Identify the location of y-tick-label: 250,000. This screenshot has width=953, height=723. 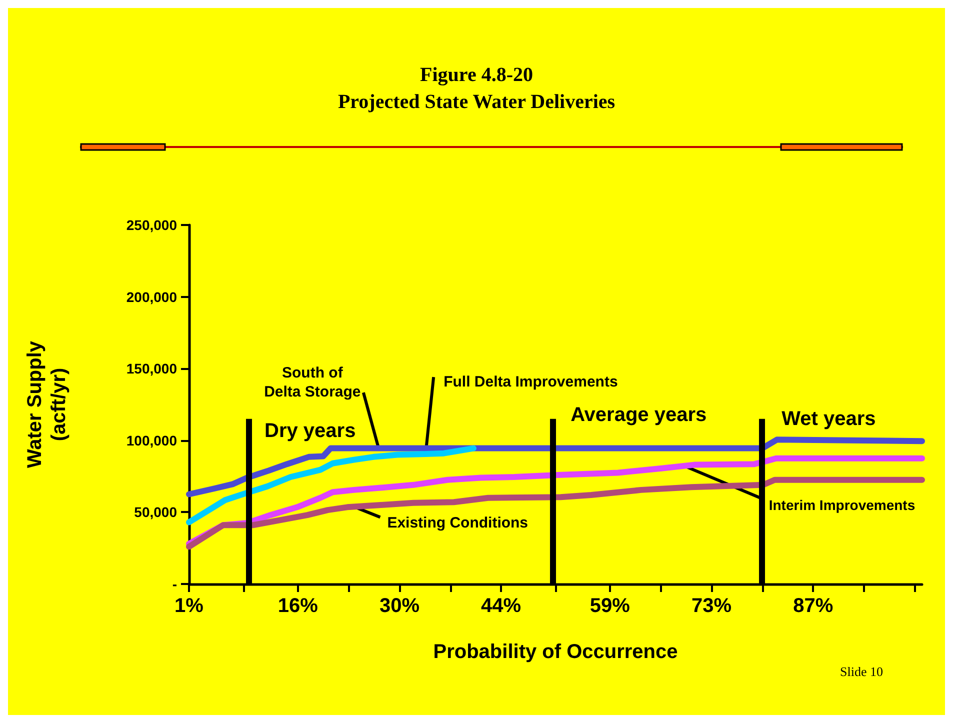
(152, 225).